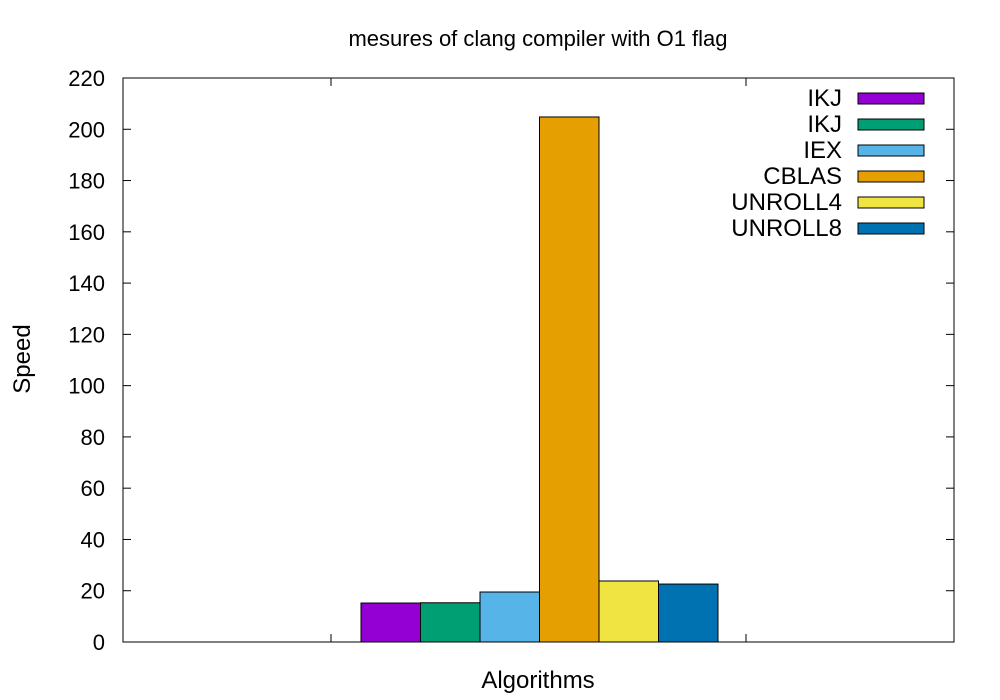 This screenshot has width=1000, height=700. I want to click on y-tick-label: 100, so click(86, 386).